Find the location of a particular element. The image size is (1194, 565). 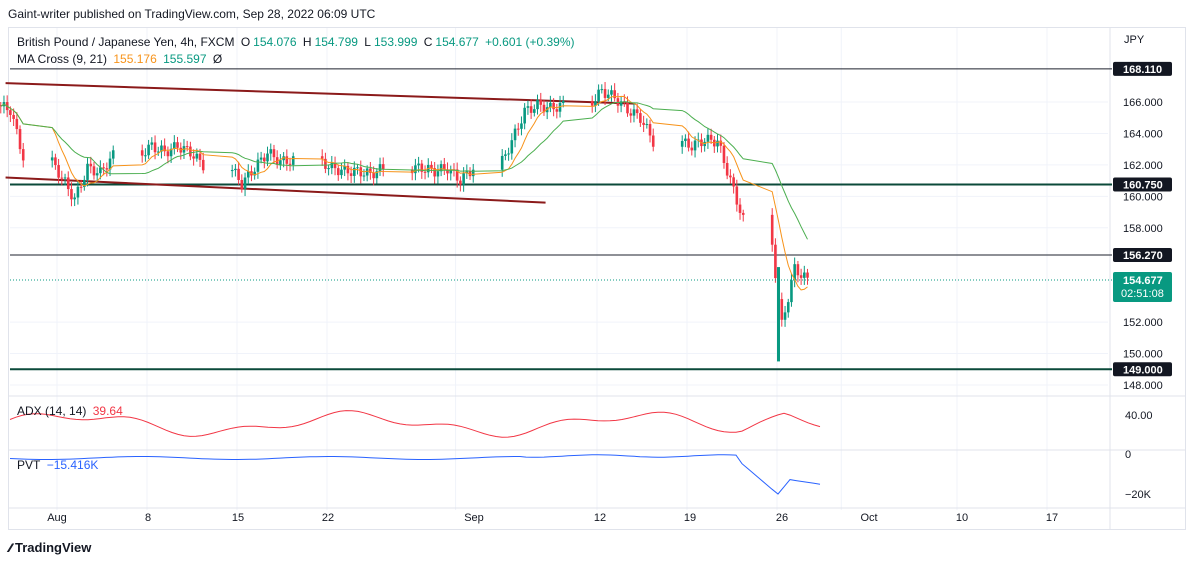

legend-row-adx: ADX (14, 14) 39.64 is located at coordinates (71, 411).